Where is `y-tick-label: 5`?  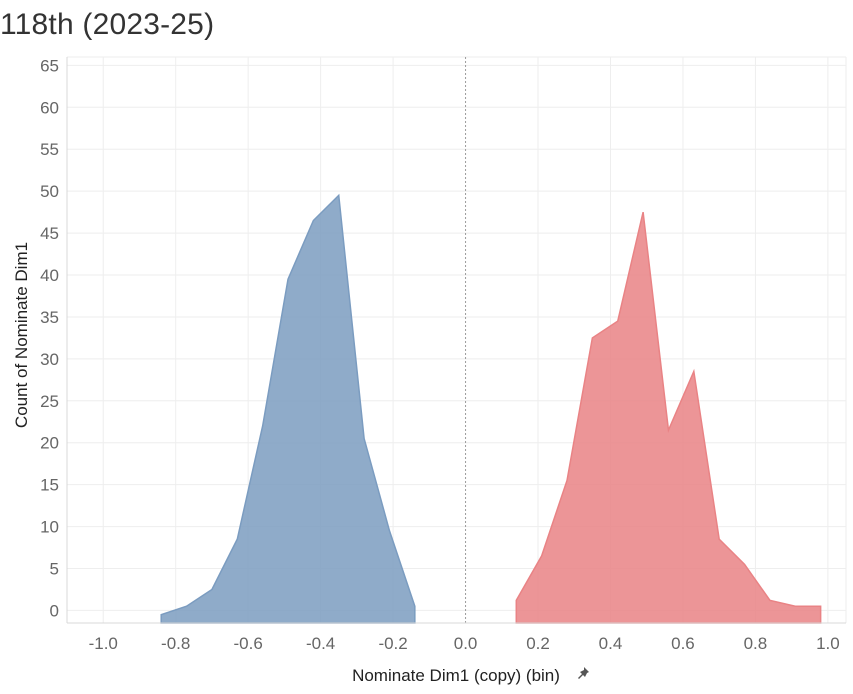 y-tick-label: 5 is located at coordinates (54, 568).